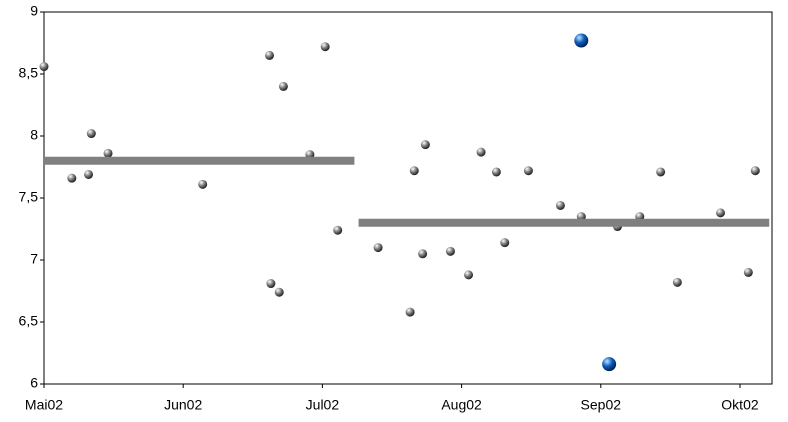  I want to click on y-tick-label: 7,5, so click(29, 197).